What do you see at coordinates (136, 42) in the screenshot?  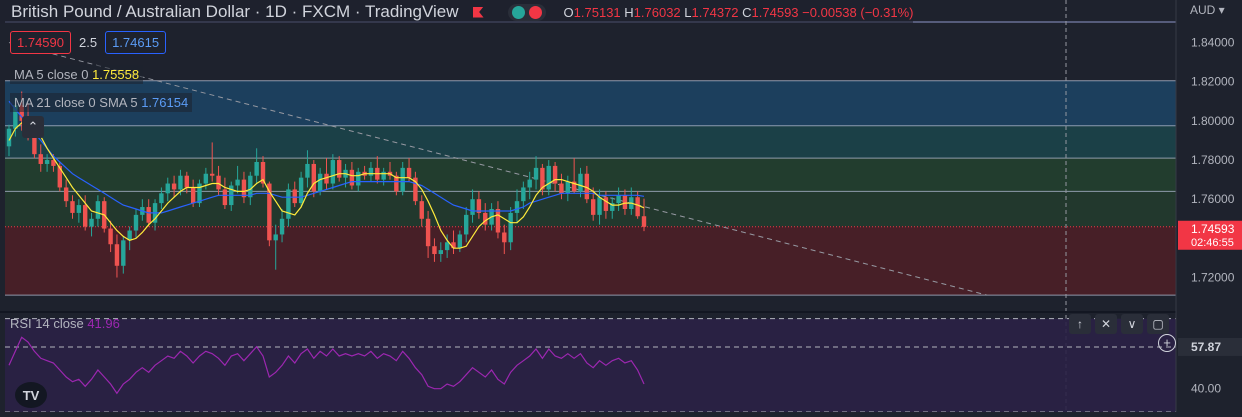 I see `buy-button: 1.74615` at bounding box center [136, 42].